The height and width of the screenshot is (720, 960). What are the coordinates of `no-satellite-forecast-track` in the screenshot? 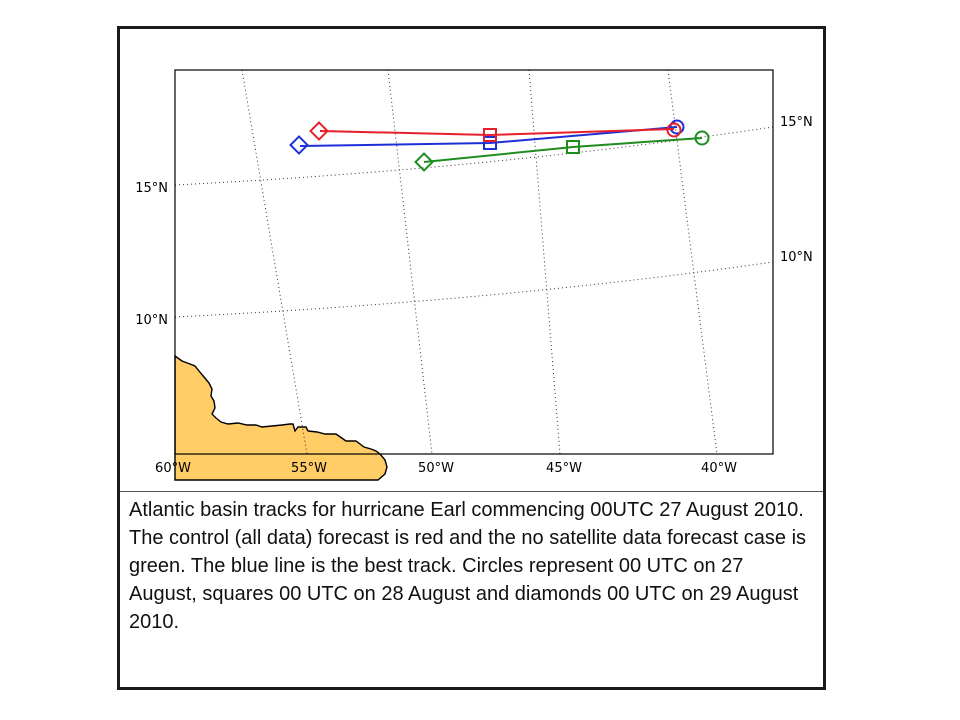 It's located at (562, 151).